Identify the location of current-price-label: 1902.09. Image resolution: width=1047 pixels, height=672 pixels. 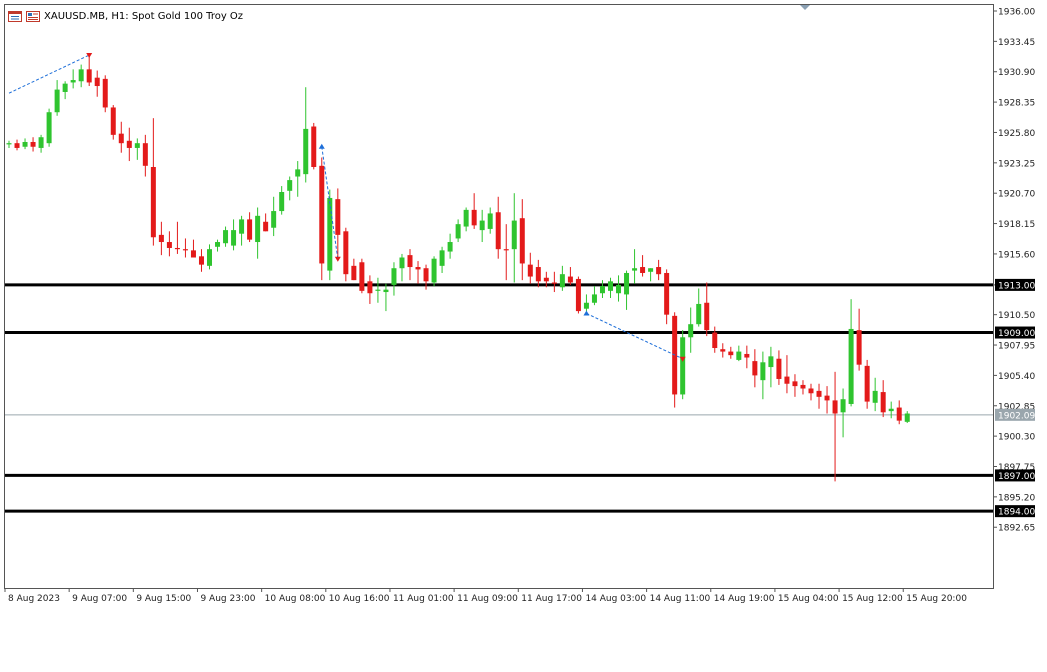
(1016, 416).